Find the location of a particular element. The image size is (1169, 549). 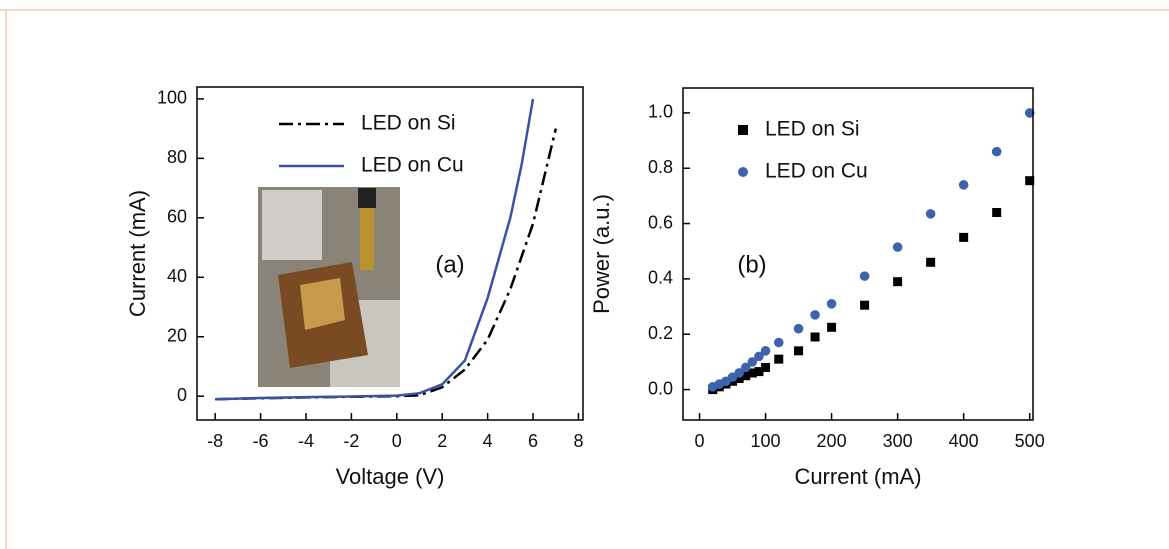

y-tick-label: 40 is located at coordinates (177, 276).